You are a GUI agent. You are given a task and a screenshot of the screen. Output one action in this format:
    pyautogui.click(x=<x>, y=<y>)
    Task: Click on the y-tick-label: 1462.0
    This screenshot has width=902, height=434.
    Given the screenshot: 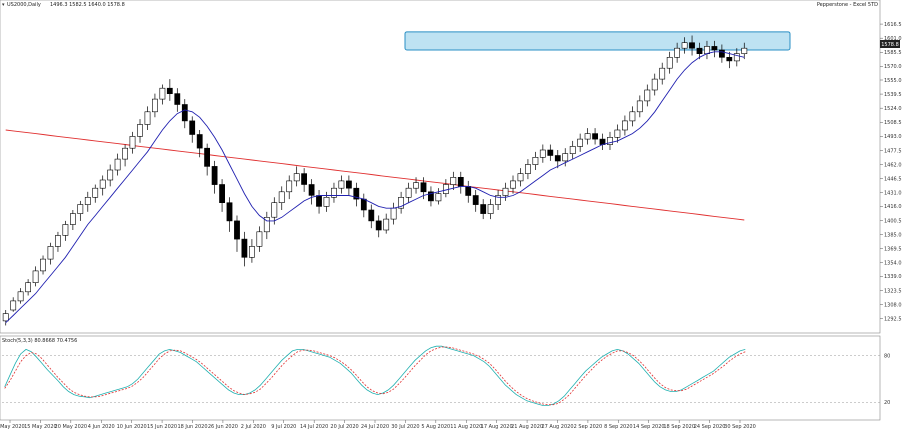 What is the action you would take?
    pyautogui.click(x=893, y=165)
    